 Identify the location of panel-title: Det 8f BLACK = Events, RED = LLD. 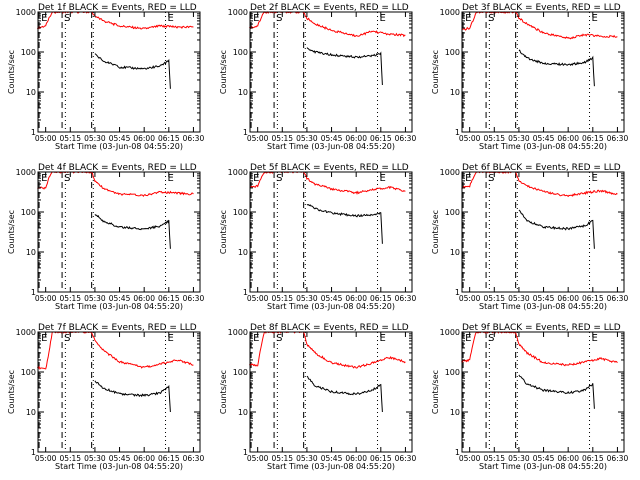
(329, 328).